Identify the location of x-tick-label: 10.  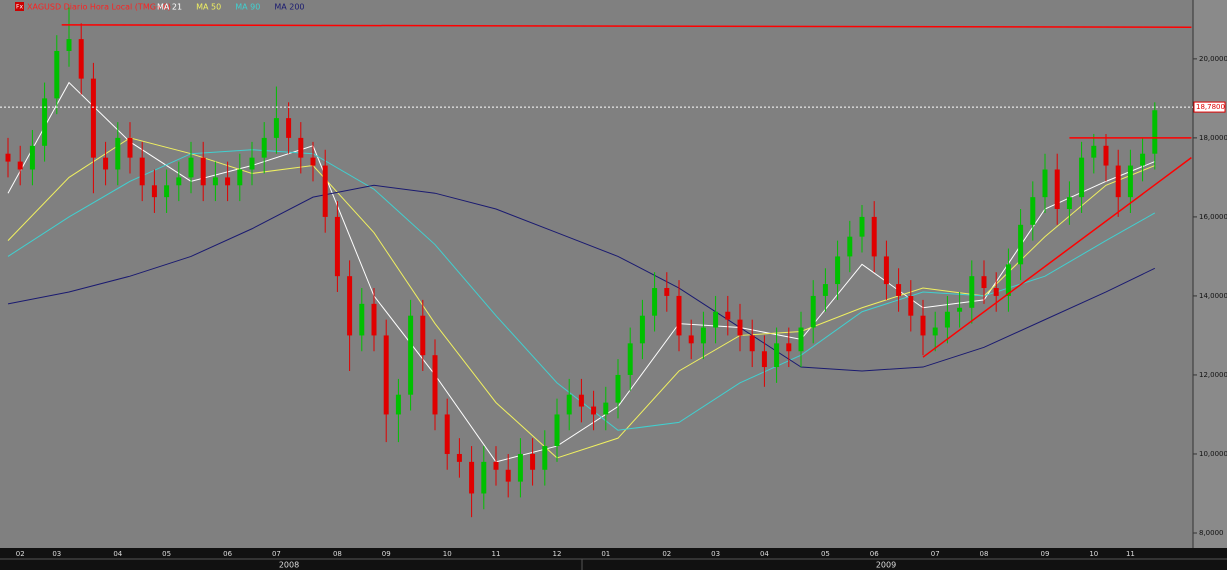
(1093, 554).